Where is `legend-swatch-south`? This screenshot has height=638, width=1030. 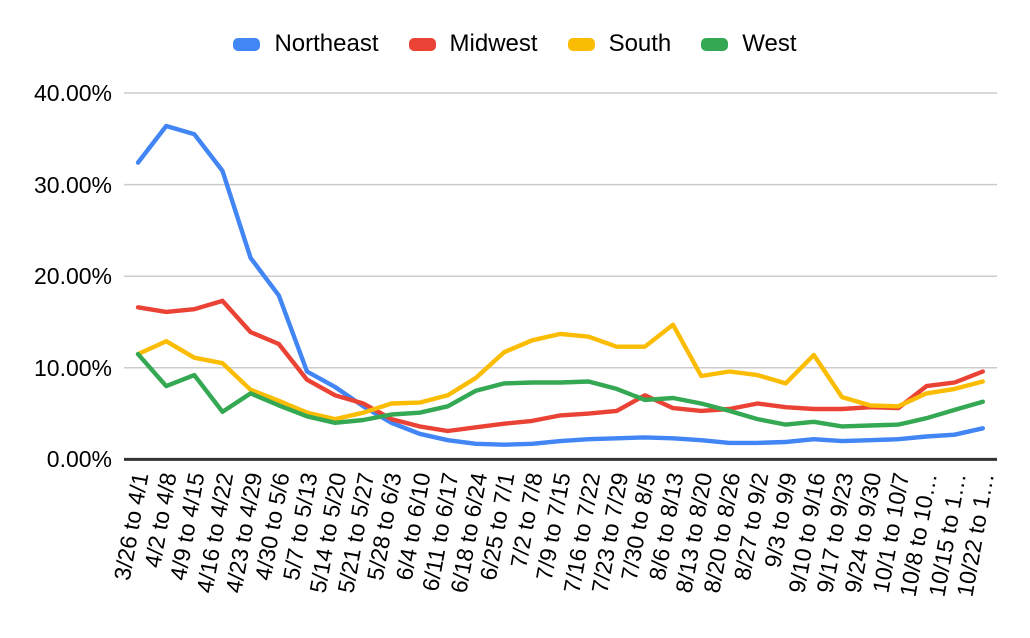 legend-swatch-south is located at coordinates (581, 44).